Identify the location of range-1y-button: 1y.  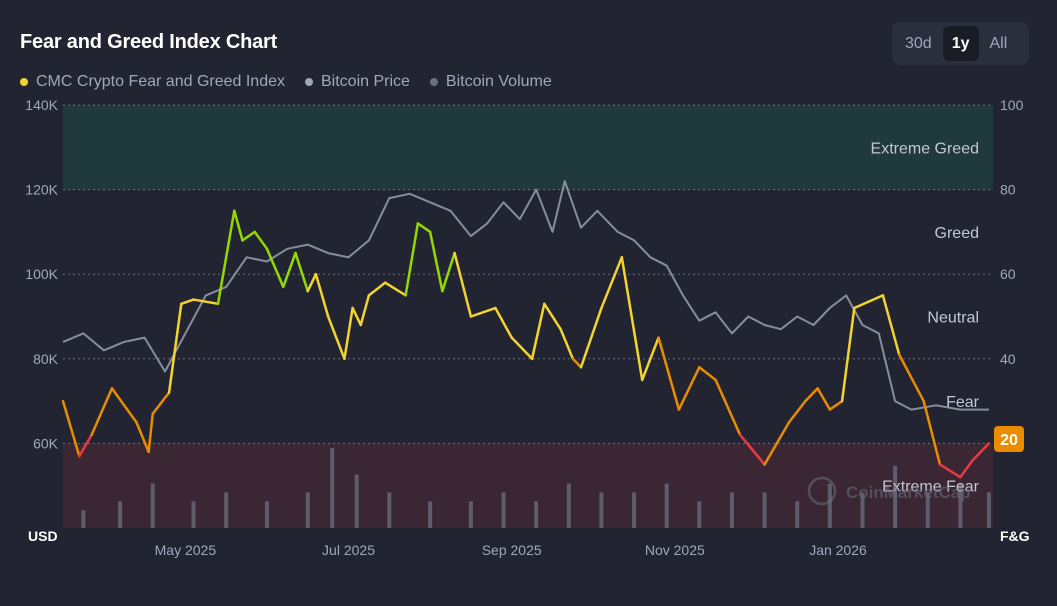
(960, 43).